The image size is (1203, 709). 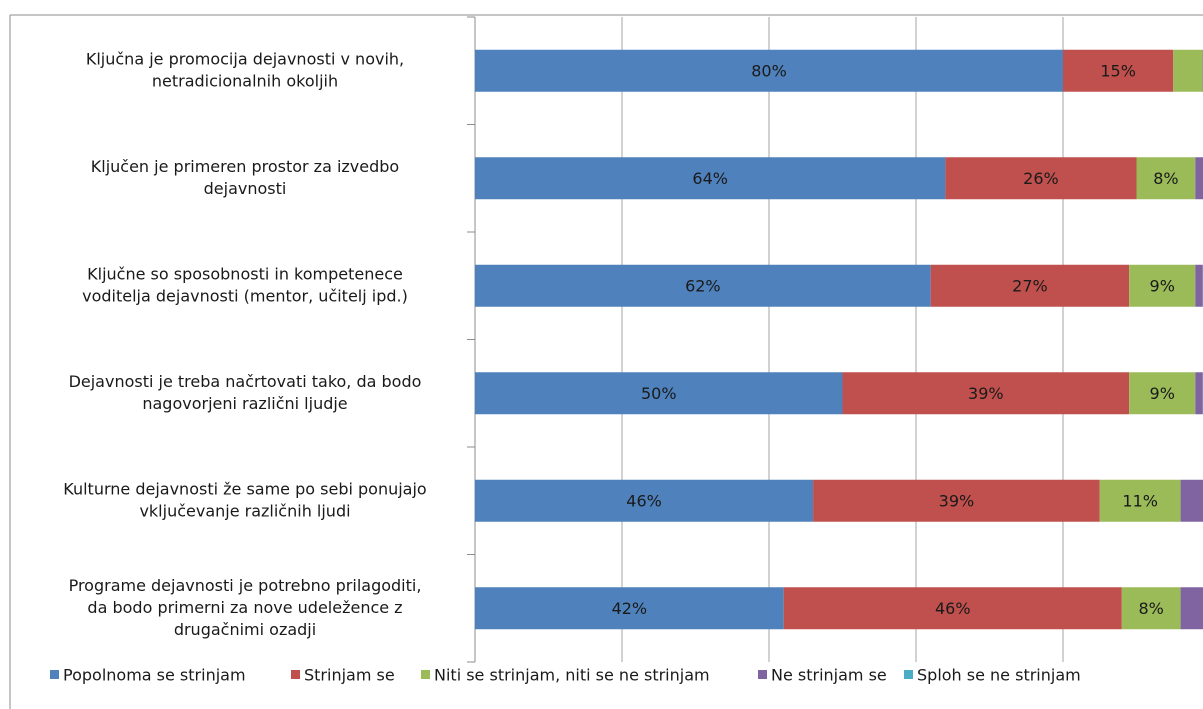 I want to click on category-label: netradicionalnih okoljih, so click(x=245, y=80).